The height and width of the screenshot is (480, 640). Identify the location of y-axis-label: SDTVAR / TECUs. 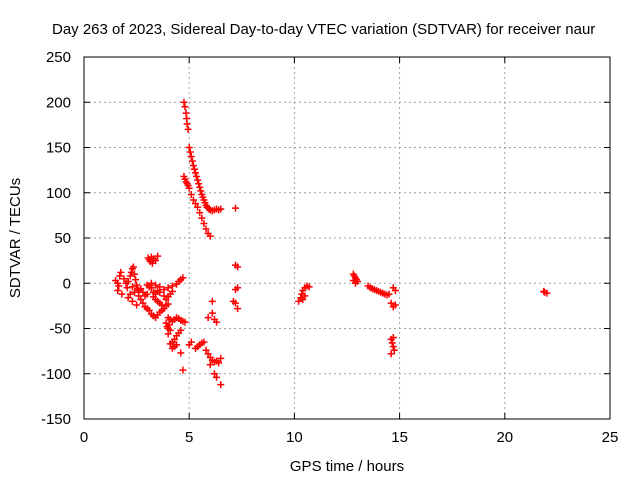
(15, 238).